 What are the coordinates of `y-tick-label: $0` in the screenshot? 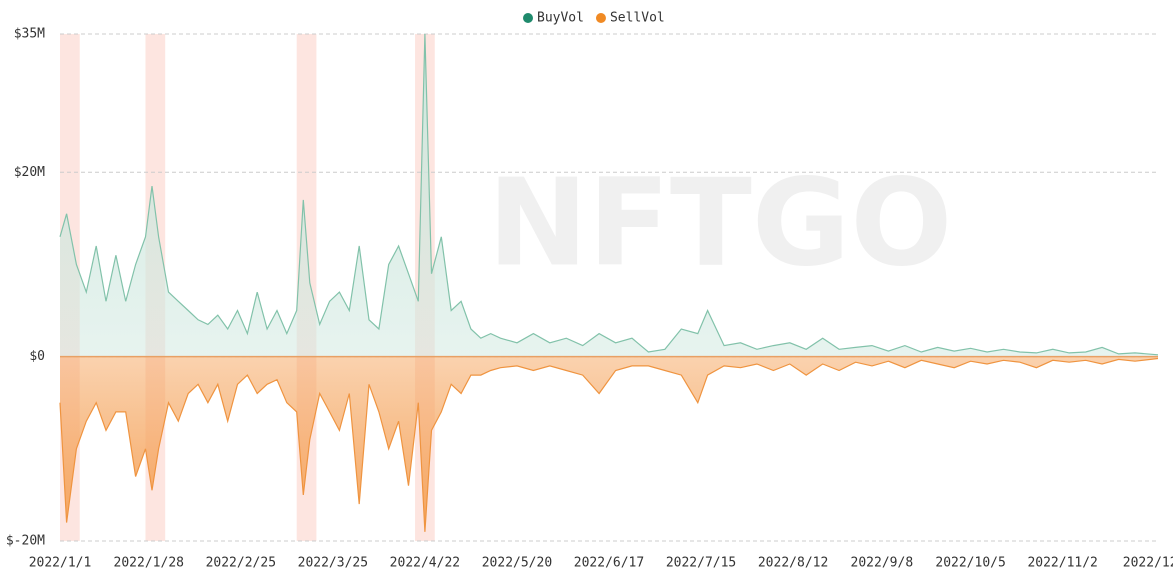 It's located at (37, 356).